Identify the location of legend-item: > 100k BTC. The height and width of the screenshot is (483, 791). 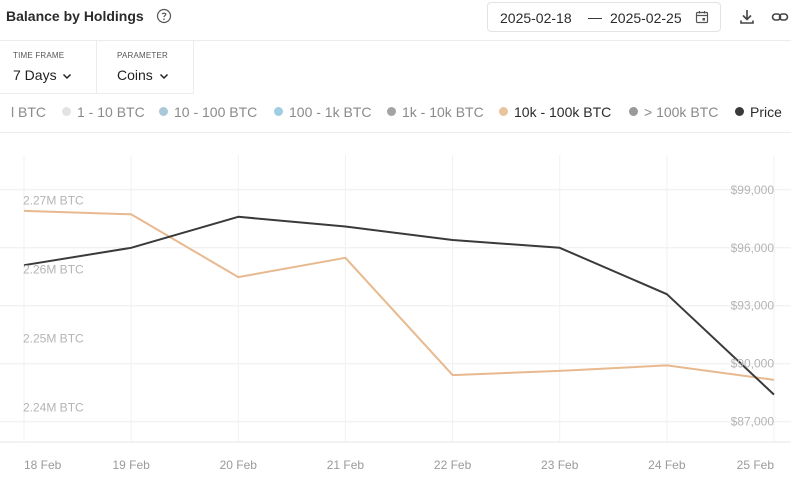
(673, 112).